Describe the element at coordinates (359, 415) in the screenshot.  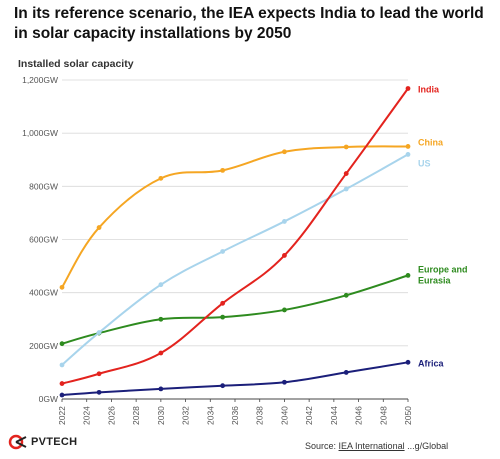
I see `x-tick-label: 2046` at that location.